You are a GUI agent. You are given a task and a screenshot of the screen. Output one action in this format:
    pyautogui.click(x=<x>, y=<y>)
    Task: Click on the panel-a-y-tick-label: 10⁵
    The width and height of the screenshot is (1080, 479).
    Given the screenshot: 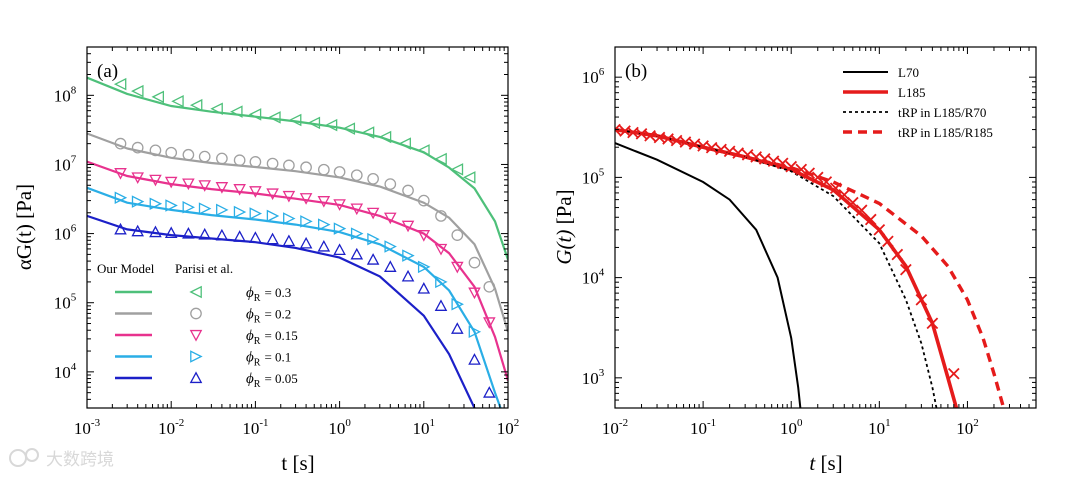 What is the action you would take?
    pyautogui.click(x=65, y=302)
    